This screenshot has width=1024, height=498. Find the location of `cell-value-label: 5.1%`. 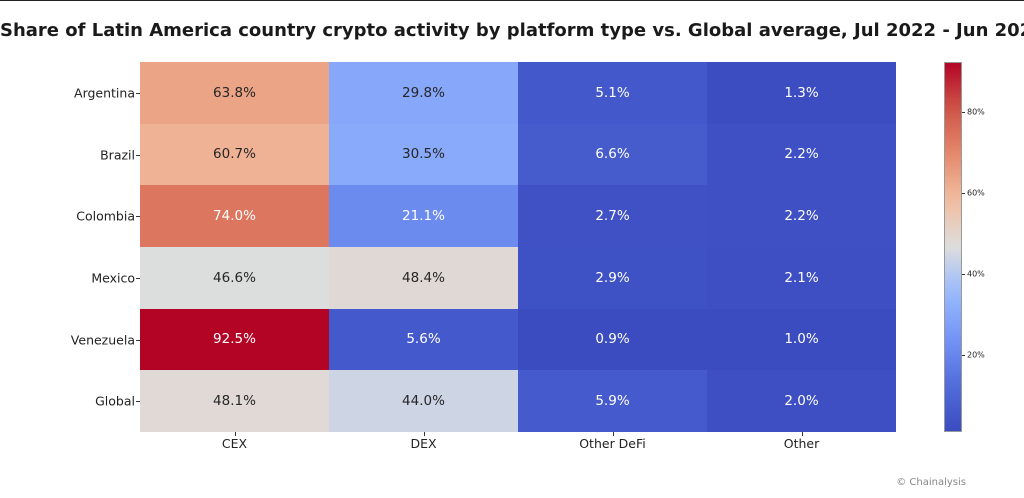

cell-value-label: 5.1% is located at coordinates (612, 92).